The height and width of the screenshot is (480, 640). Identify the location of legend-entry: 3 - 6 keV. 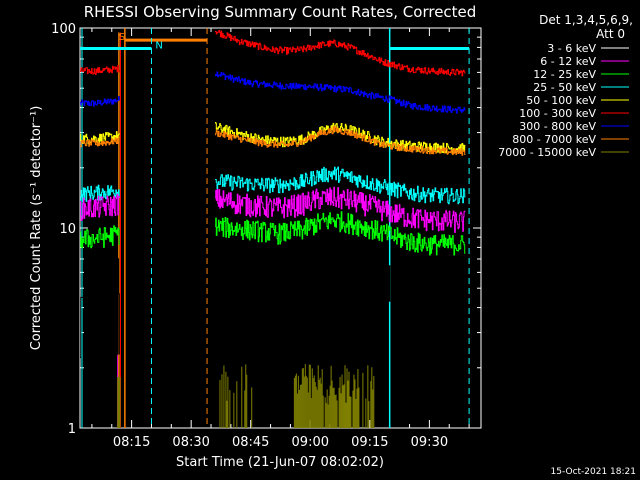
(588, 48).